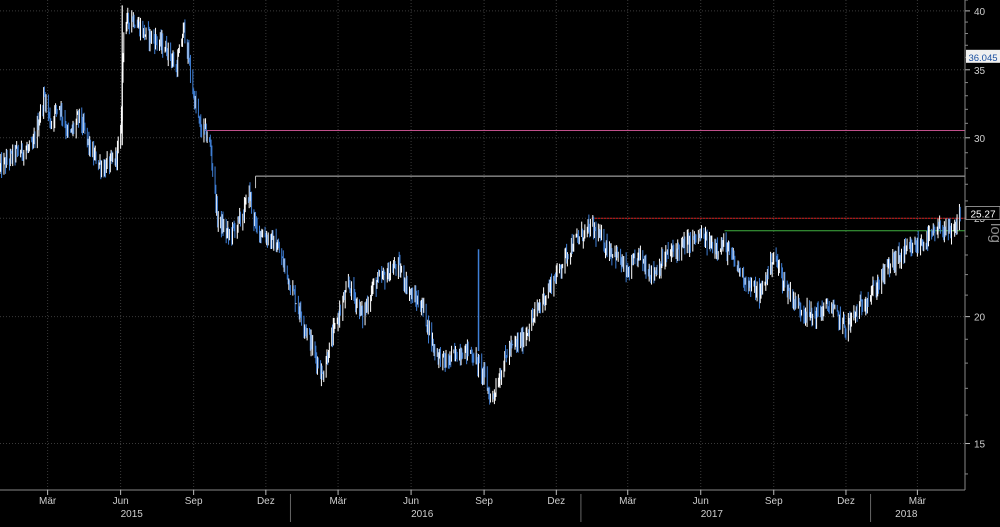 The width and height of the screenshot is (1000, 527). Describe the element at coordinates (980, 139) in the screenshot. I see `y-tick-label: 30` at that location.